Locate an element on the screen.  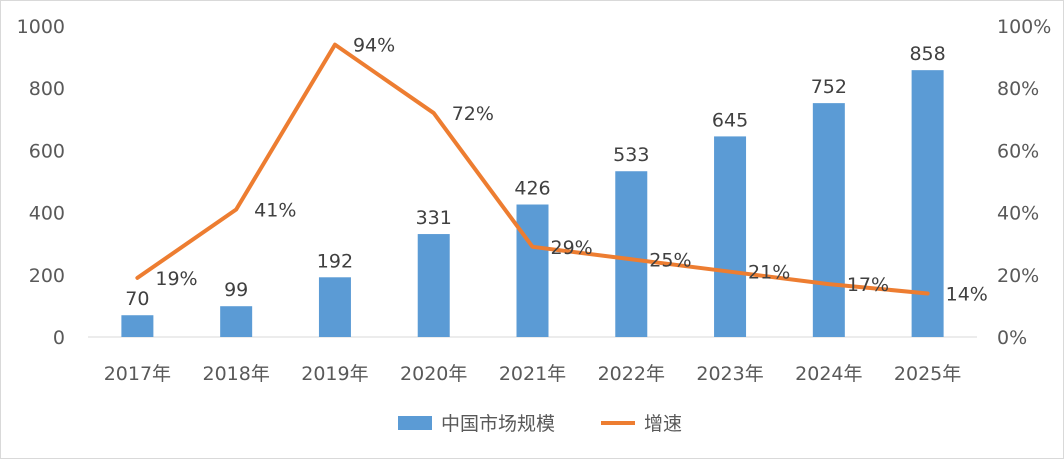
bar-value-label: 99 is located at coordinates (236, 290).